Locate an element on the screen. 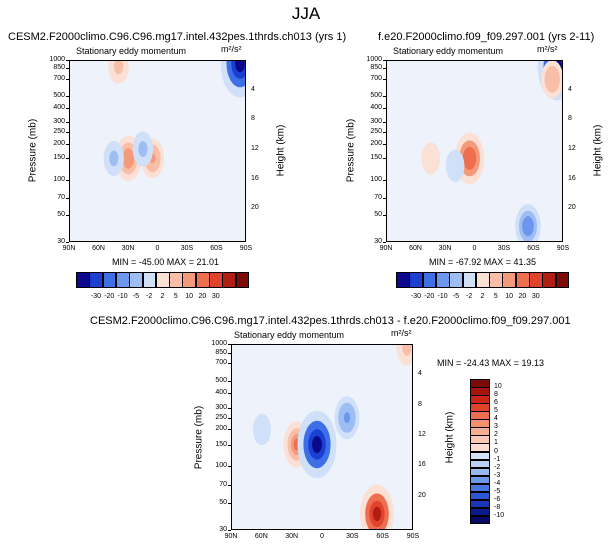 This screenshot has height=547, width=612. colorbar-label: 10 is located at coordinates (498, 387).